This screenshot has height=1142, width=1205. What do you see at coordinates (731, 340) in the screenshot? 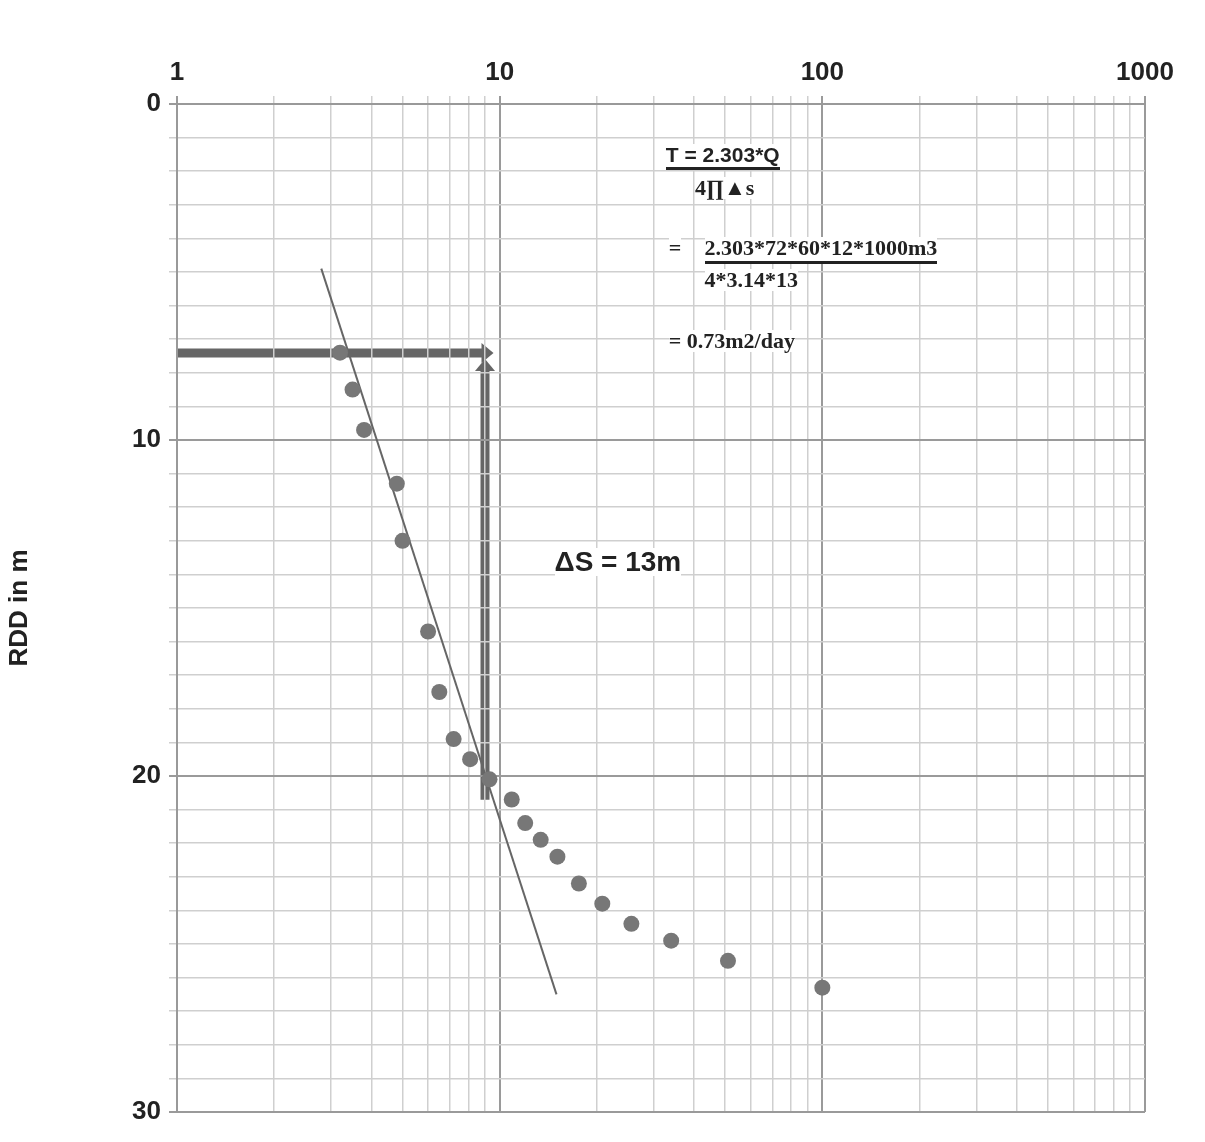
I see `annotation: = 0.73m2/day` at bounding box center [731, 340].